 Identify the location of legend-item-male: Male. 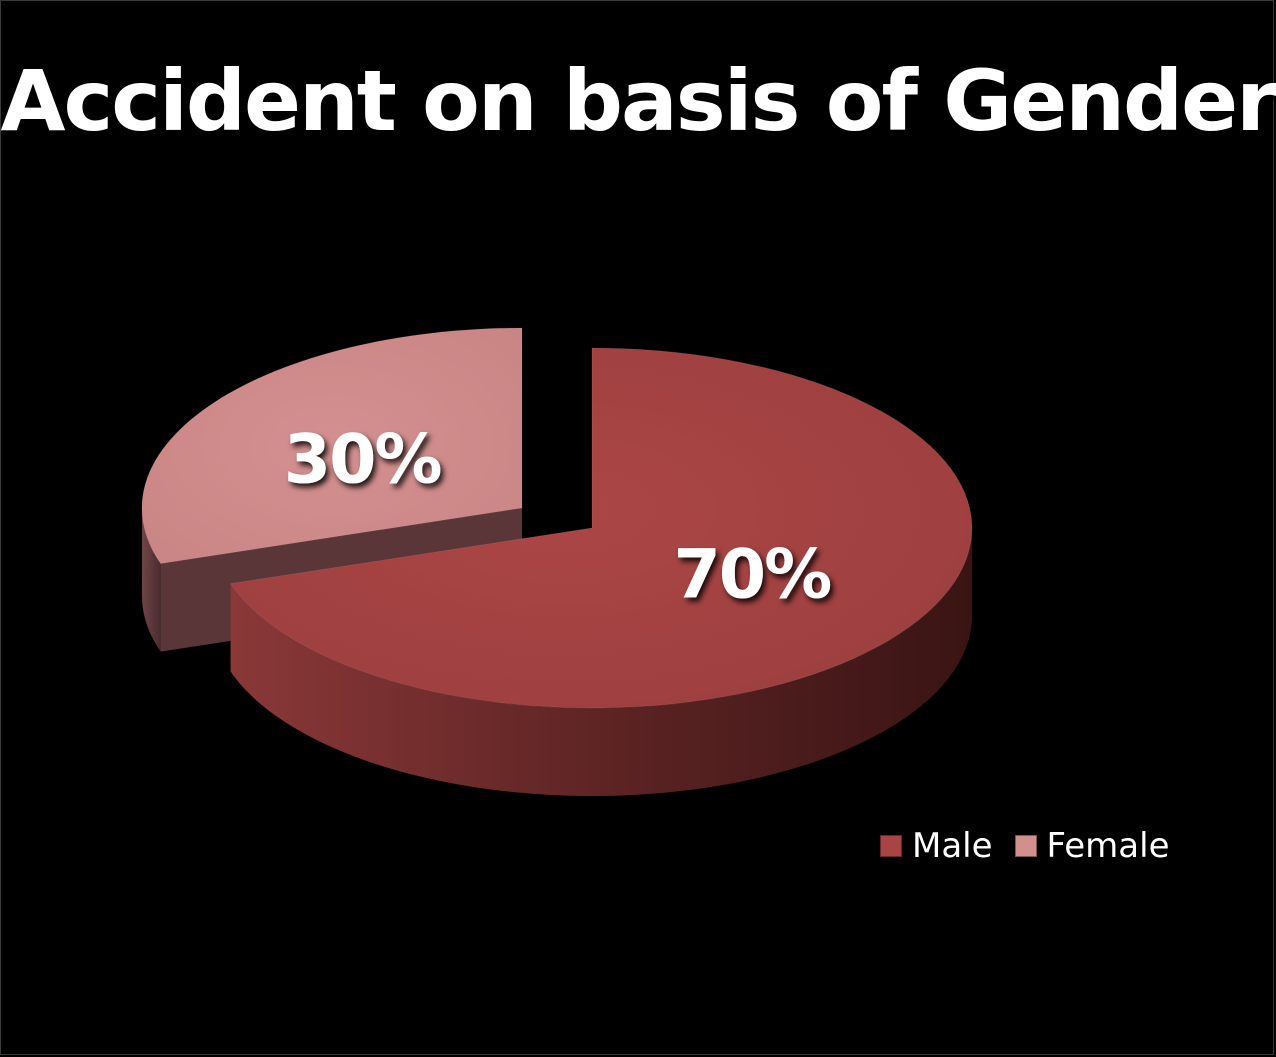
(936, 846).